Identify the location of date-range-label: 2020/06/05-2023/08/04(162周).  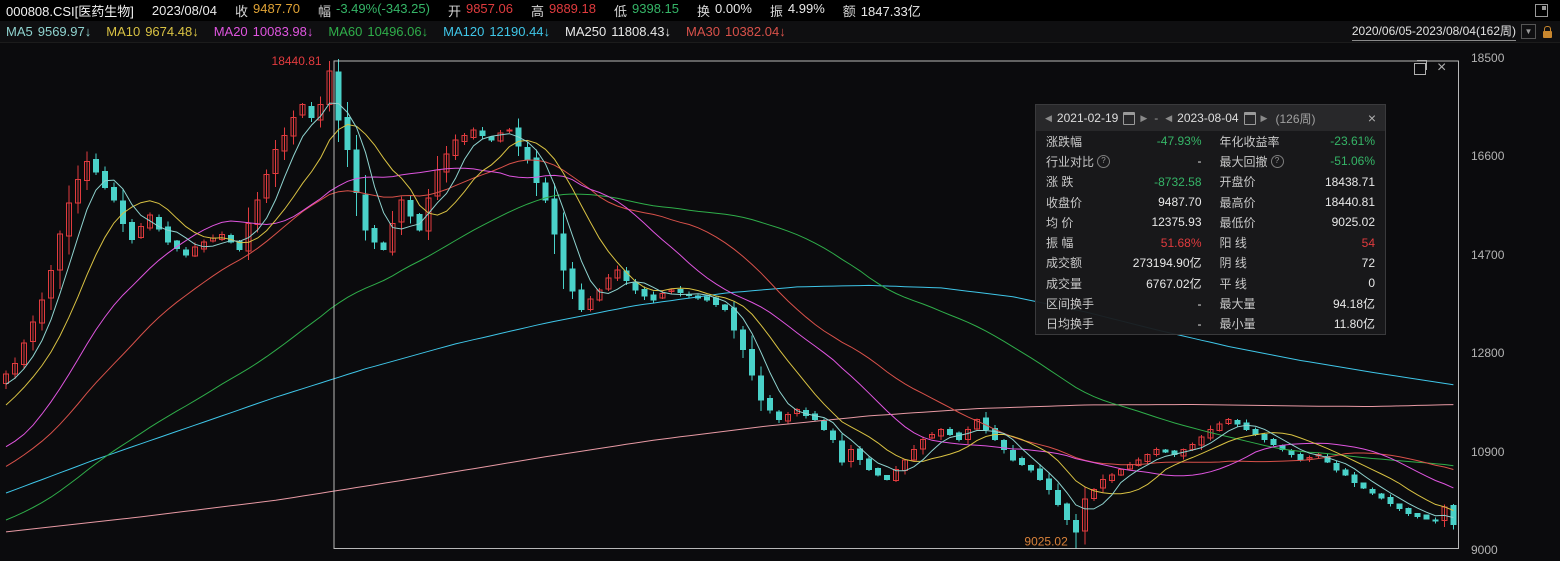
(1433, 31).